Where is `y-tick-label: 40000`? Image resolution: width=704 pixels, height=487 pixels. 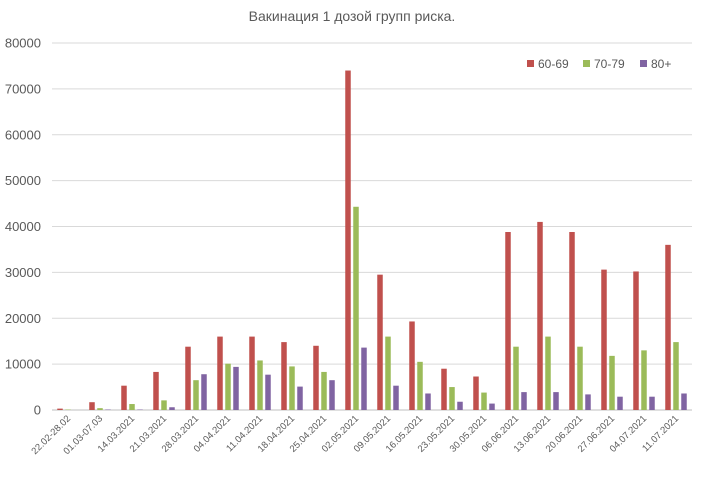 y-tick-label: 40000 is located at coordinates (23, 226).